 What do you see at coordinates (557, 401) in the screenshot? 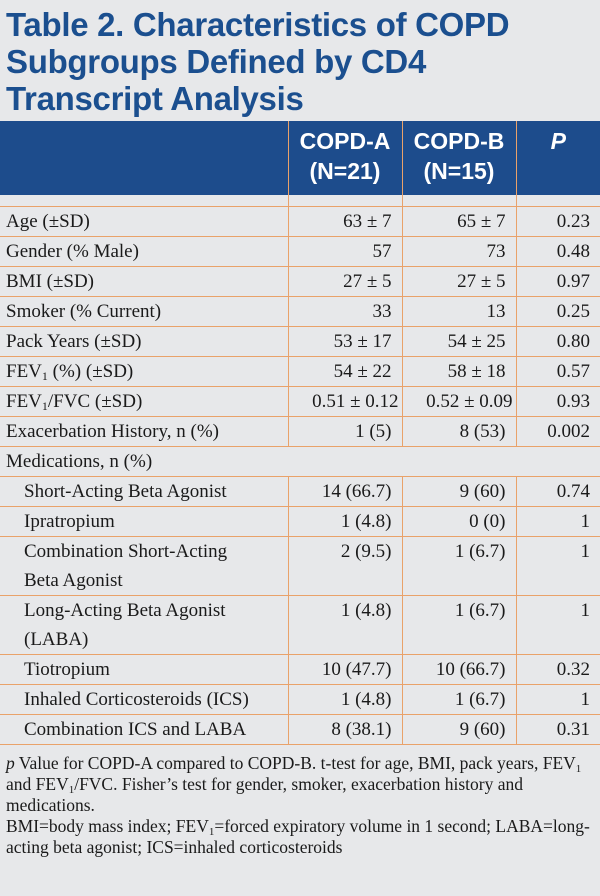
I see `p-value: 0.93` at bounding box center [557, 401].